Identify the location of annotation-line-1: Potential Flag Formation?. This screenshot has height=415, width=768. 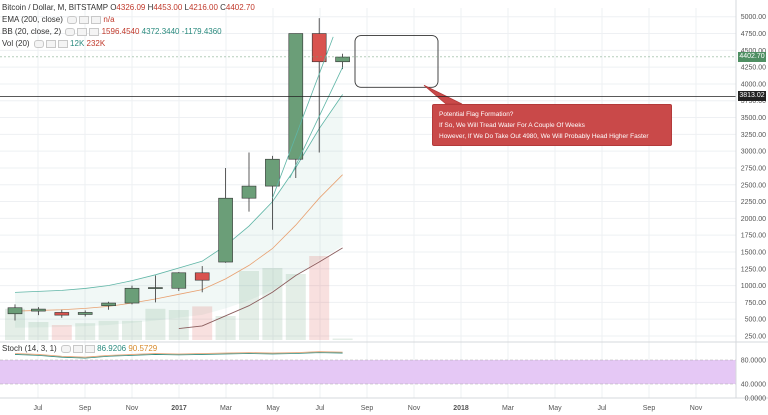
(476, 114).